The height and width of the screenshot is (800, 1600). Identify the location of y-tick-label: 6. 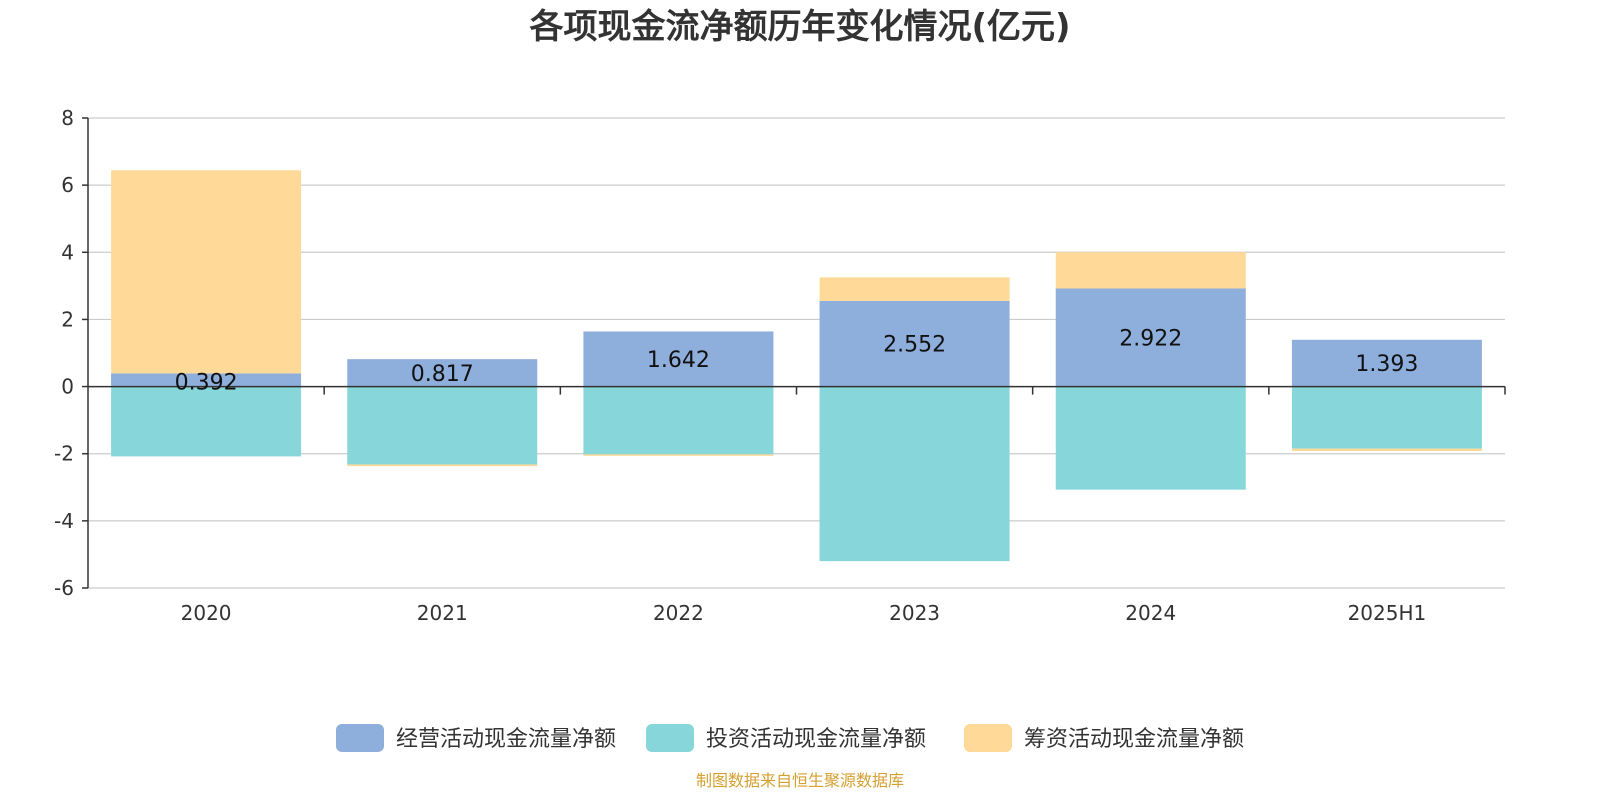
(67, 185).